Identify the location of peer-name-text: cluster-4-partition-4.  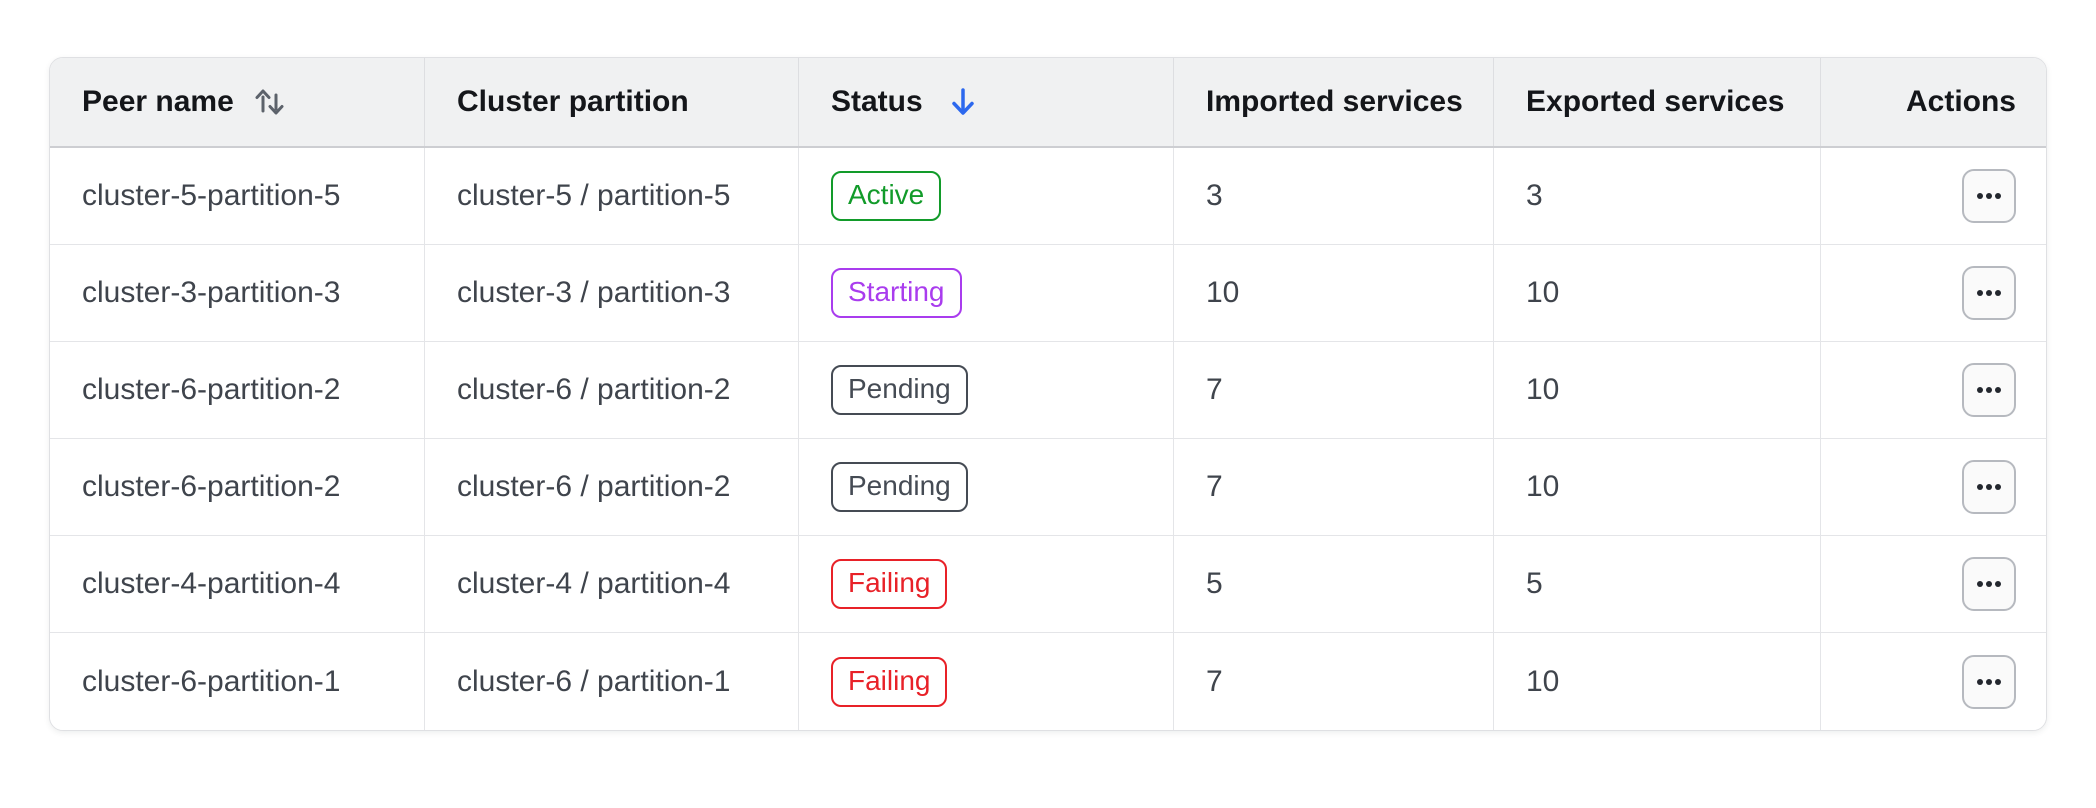
(211, 583).